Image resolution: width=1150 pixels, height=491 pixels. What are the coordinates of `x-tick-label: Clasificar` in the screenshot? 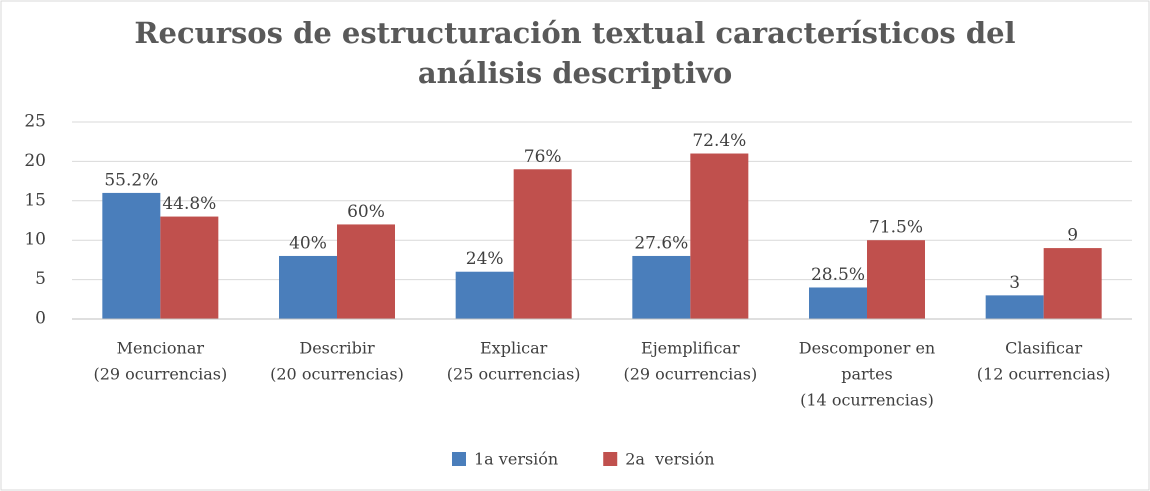 It's located at (1043, 348).